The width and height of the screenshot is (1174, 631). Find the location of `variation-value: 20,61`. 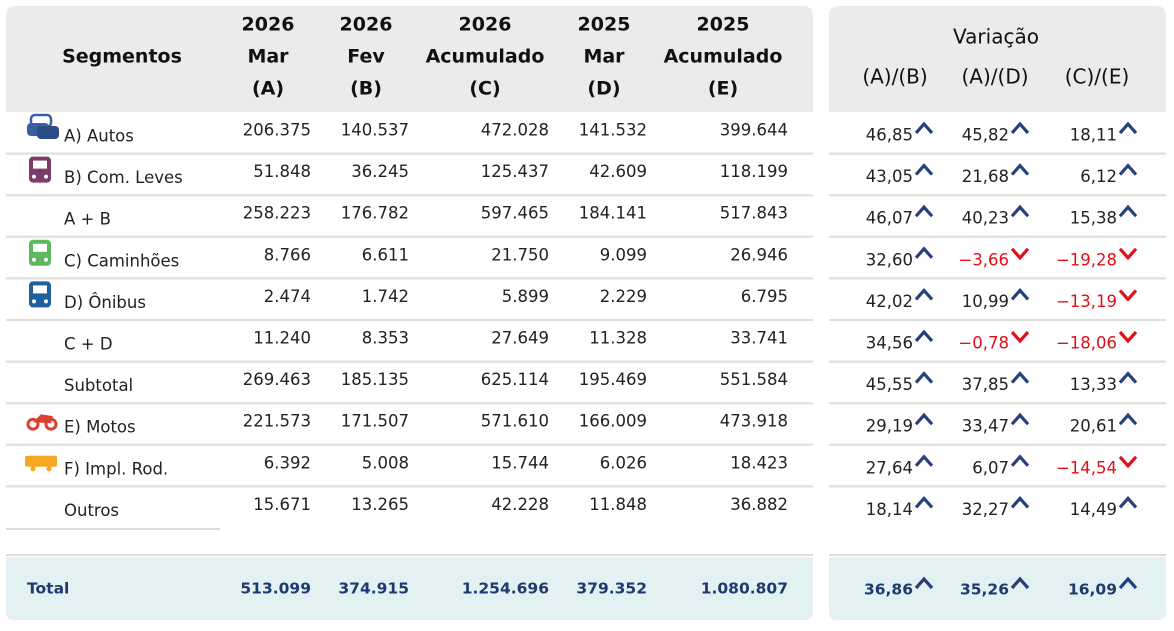

variation-value: 20,61 is located at coordinates (1093, 426).